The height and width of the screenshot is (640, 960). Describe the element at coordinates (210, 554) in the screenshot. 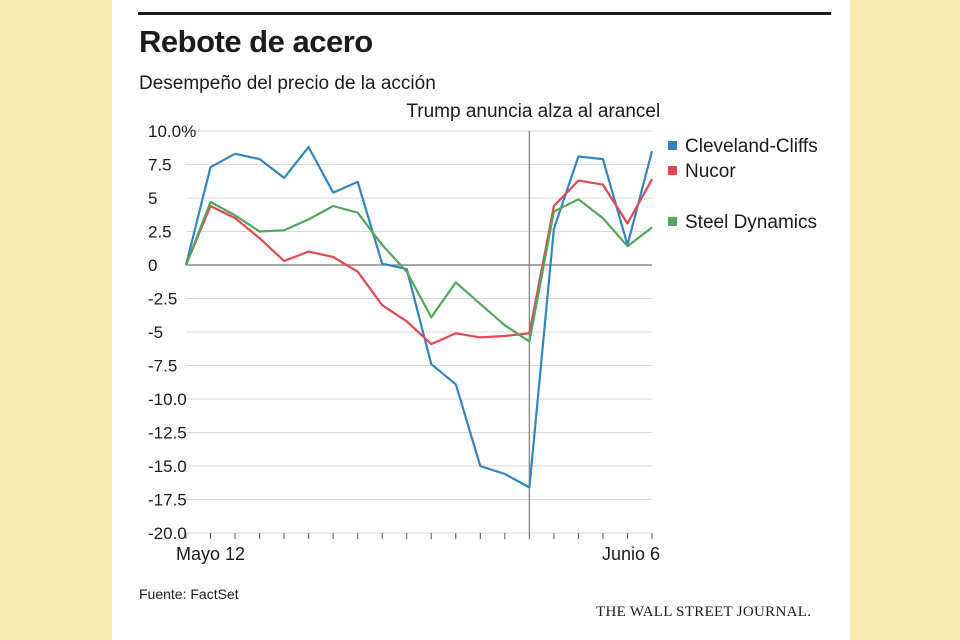

I see `x-tick-label: Mayo 12` at that location.